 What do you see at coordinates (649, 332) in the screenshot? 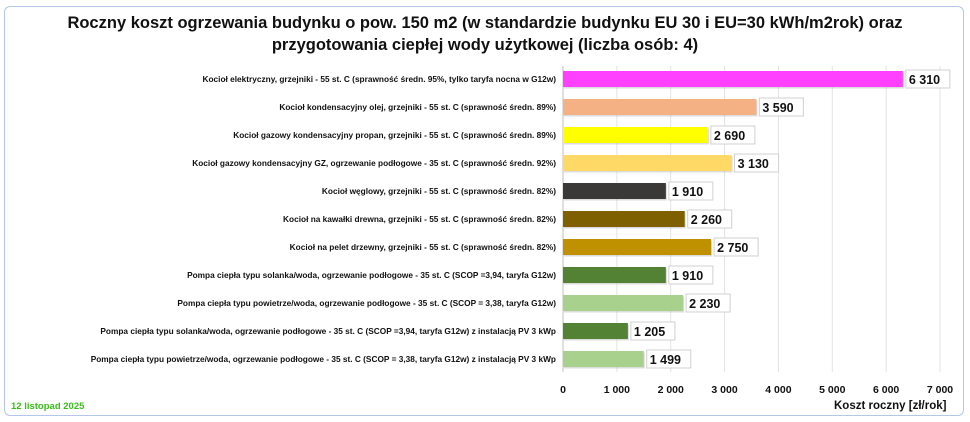
I see `data-label: 1 205` at bounding box center [649, 332].